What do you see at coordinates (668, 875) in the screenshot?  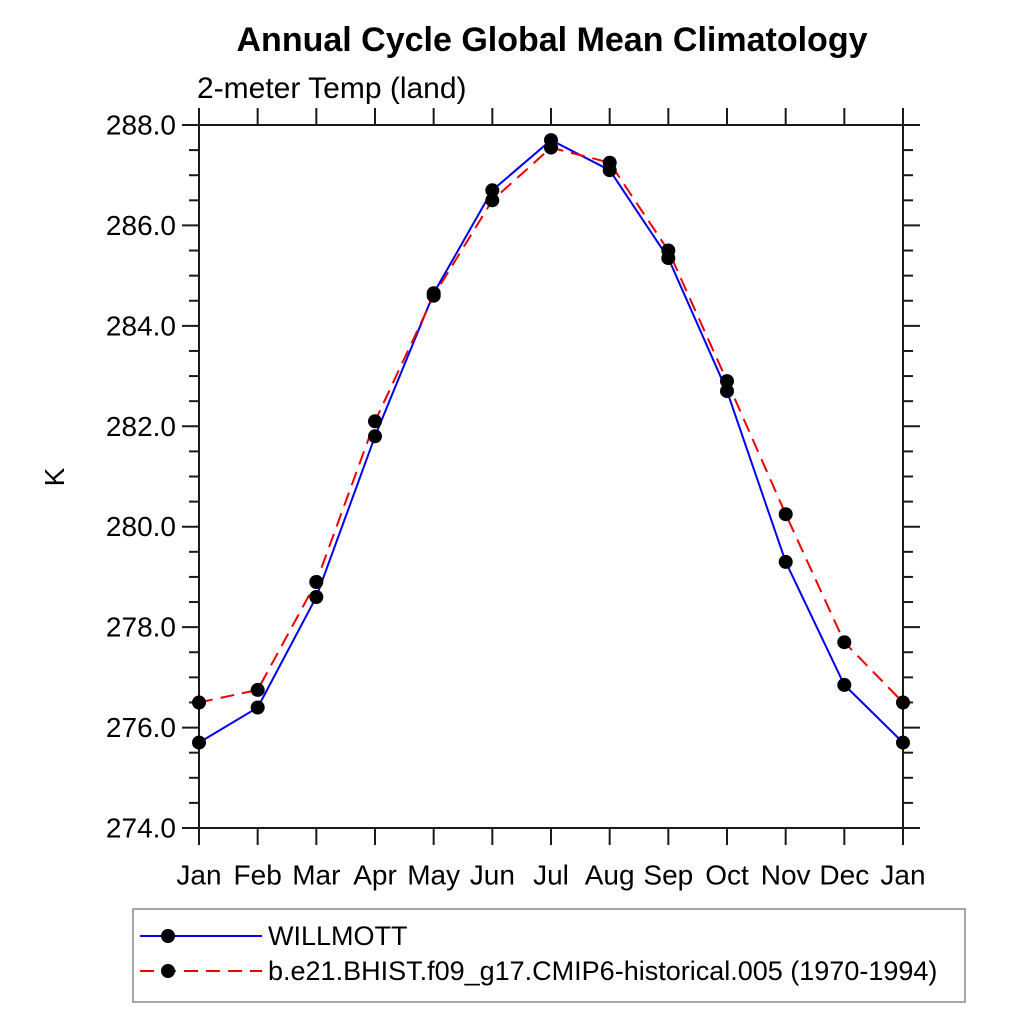 I see `x-month-label: Sep` at bounding box center [668, 875].